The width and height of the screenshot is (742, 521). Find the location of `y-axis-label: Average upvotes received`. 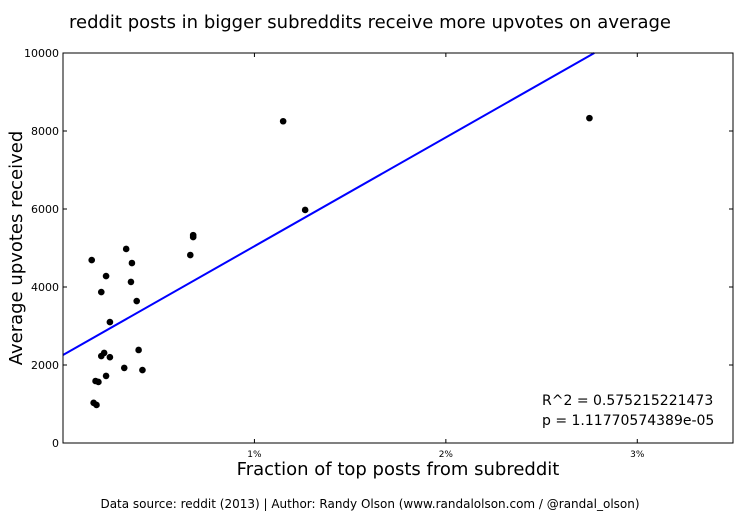

y-axis-label: Average upvotes received is located at coordinates (16, 248).